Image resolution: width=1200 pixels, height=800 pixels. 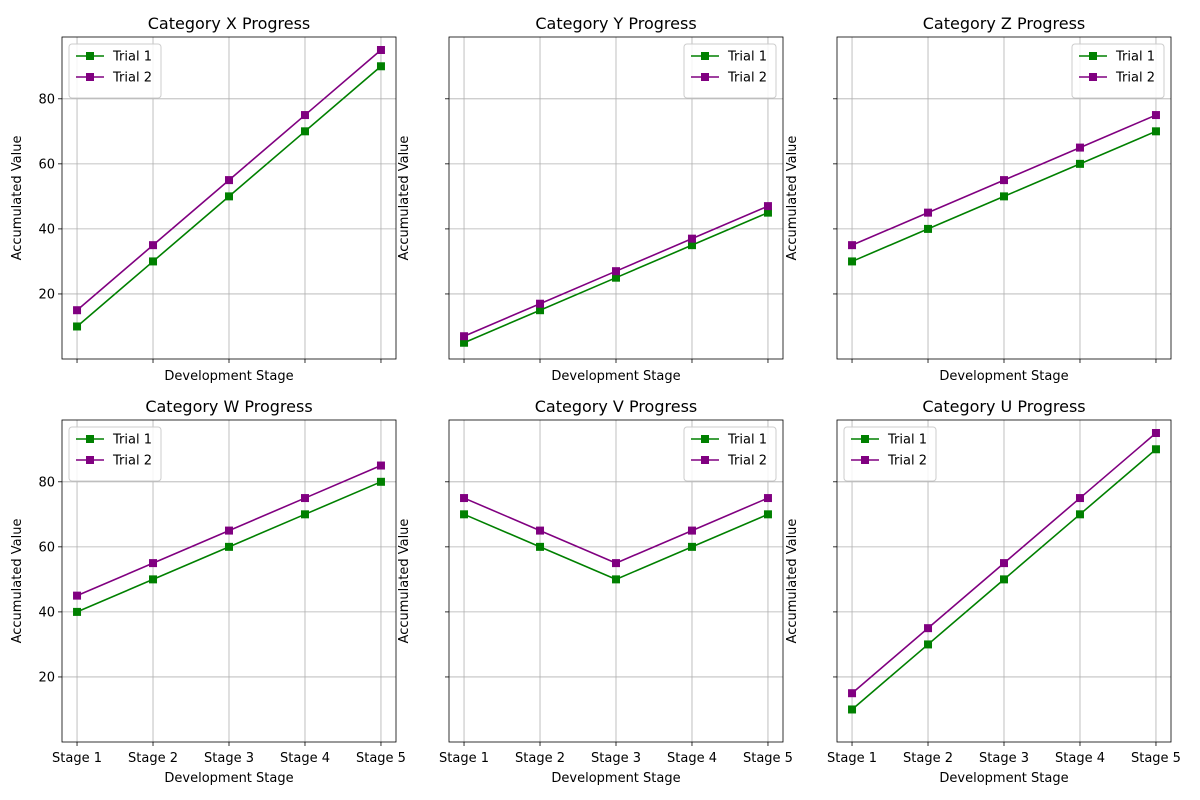 What do you see at coordinates (1003, 406) in the screenshot?
I see `subplot-title: Category U Progress` at bounding box center [1003, 406].